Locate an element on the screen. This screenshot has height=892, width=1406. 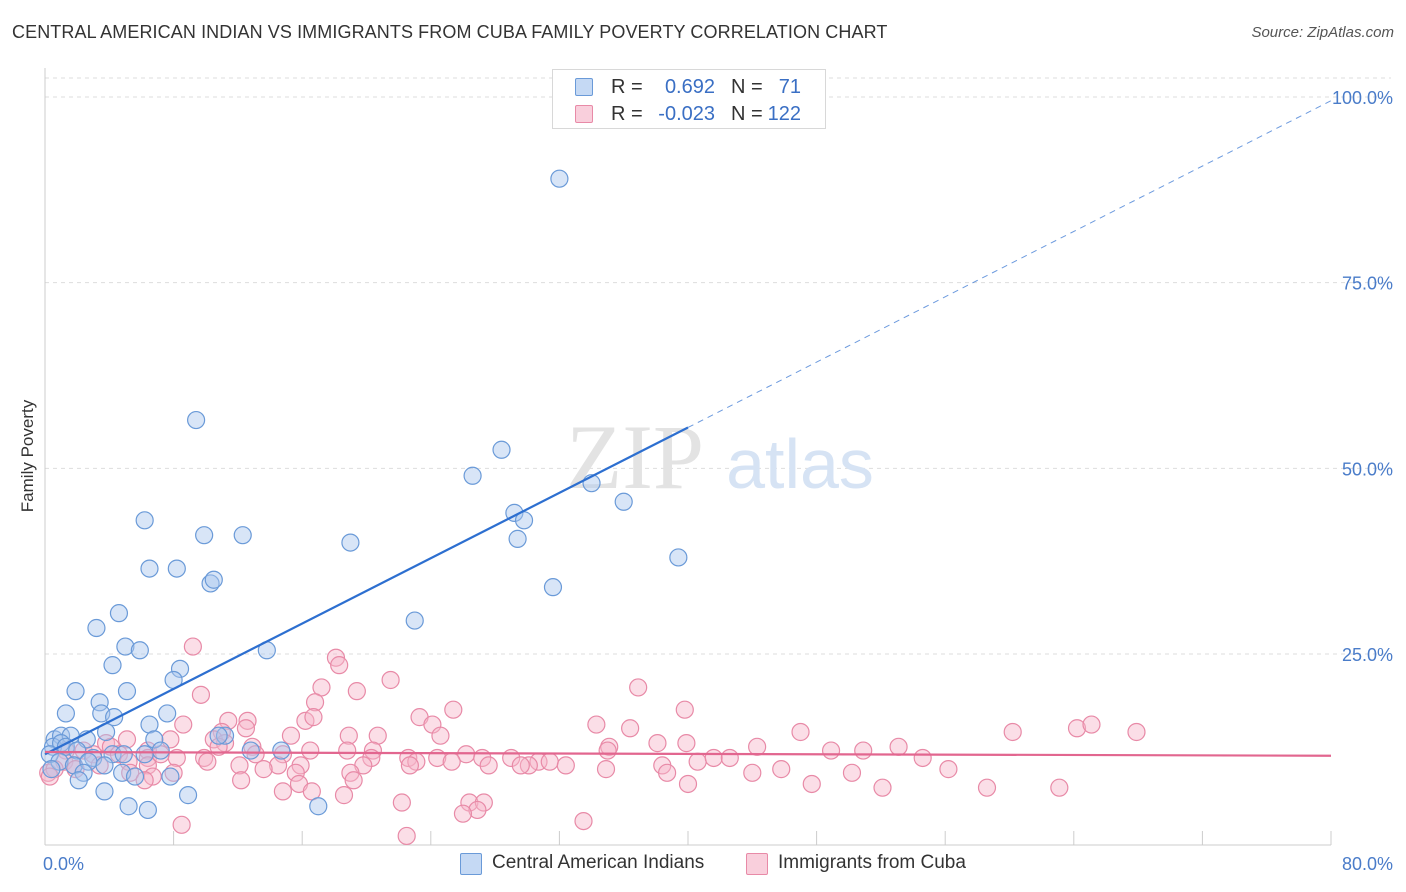
x-tick-label-max: 80.0% is located at coordinates (1367, 864).